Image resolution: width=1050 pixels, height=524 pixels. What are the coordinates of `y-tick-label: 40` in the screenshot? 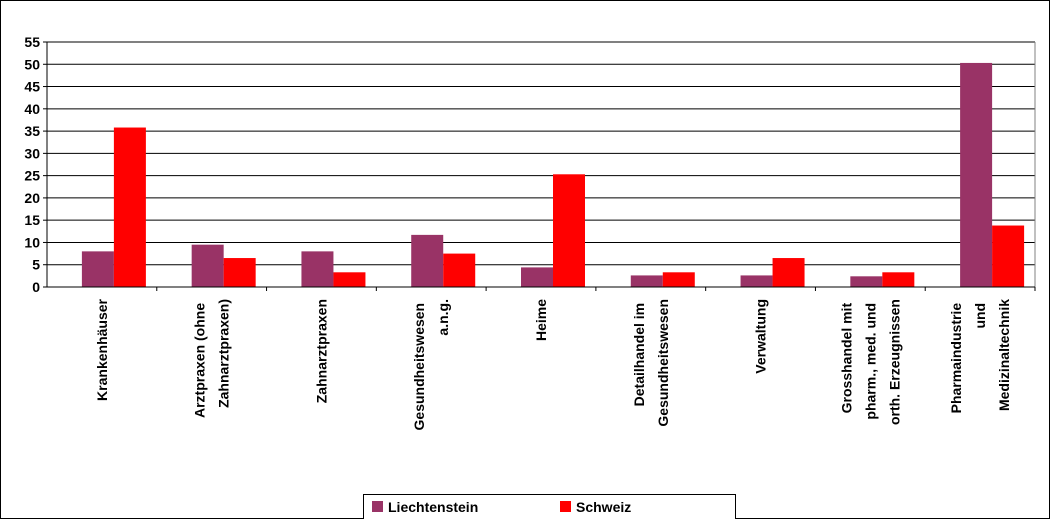 It's located at (32, 109).